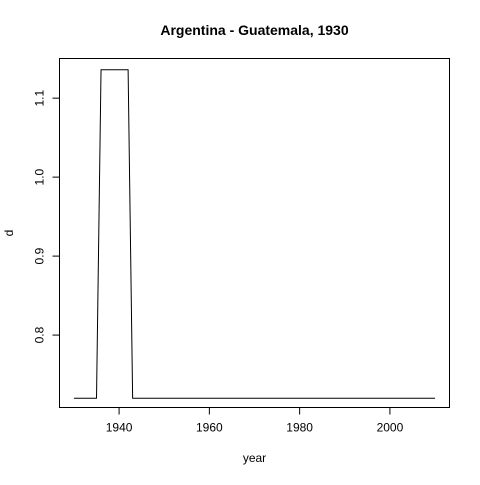 This screenshot has height=485, width=480. Describe the element at coordinates (255, 421) in the screenshot. I see `x-axis: 1940 1960 1980 2000` at that location.